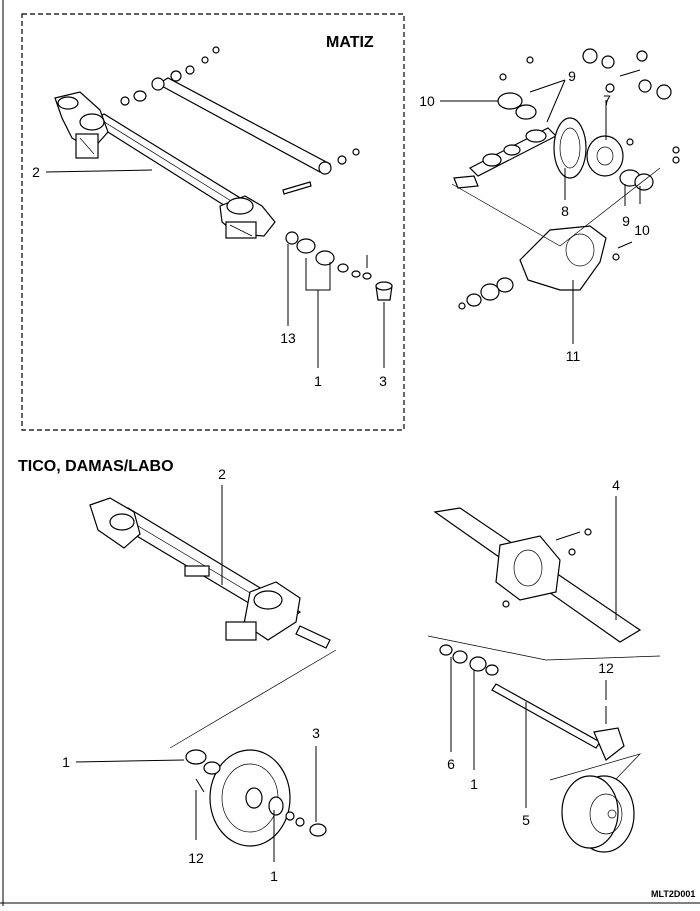 The height and width of the screenshot is (911, 700). What do you see at coordinates (673, 894) in the screenshot?
I see `figure-code: MLT2D001` at bounding box center [673, 894].